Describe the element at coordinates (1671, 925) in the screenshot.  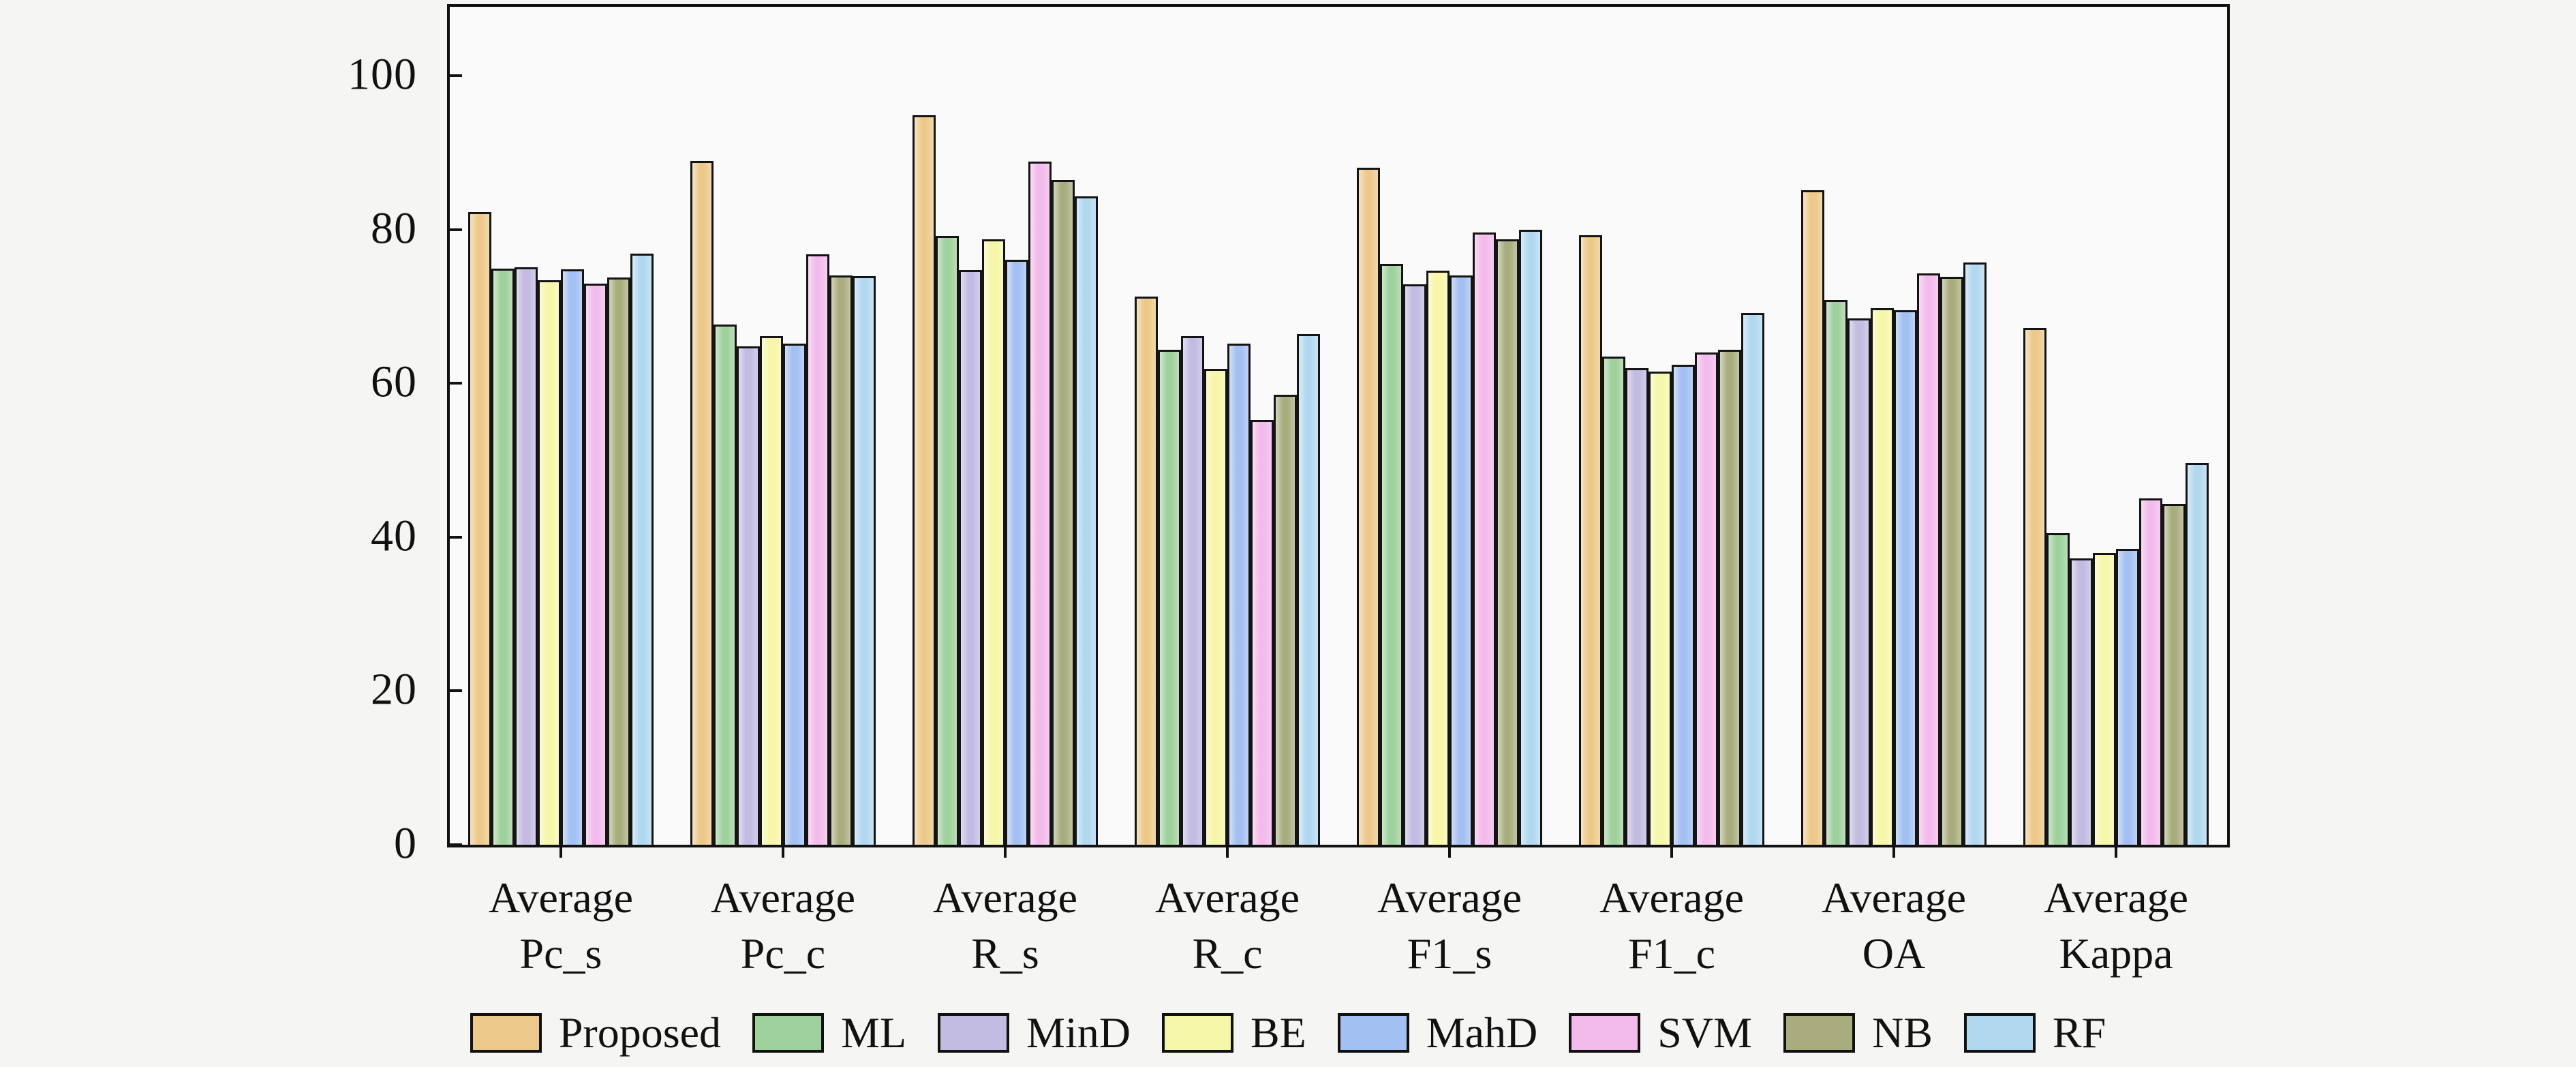
I see `x-axis-label: Average F1_c` at that location.